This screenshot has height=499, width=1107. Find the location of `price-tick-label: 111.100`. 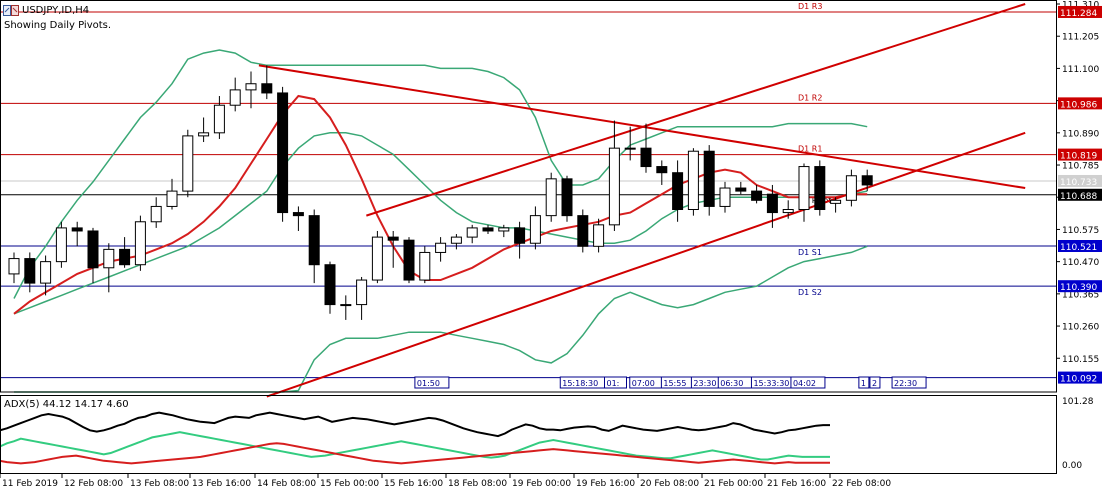

price-tick-label: 111.100 is located at coordinates (1080, 70).